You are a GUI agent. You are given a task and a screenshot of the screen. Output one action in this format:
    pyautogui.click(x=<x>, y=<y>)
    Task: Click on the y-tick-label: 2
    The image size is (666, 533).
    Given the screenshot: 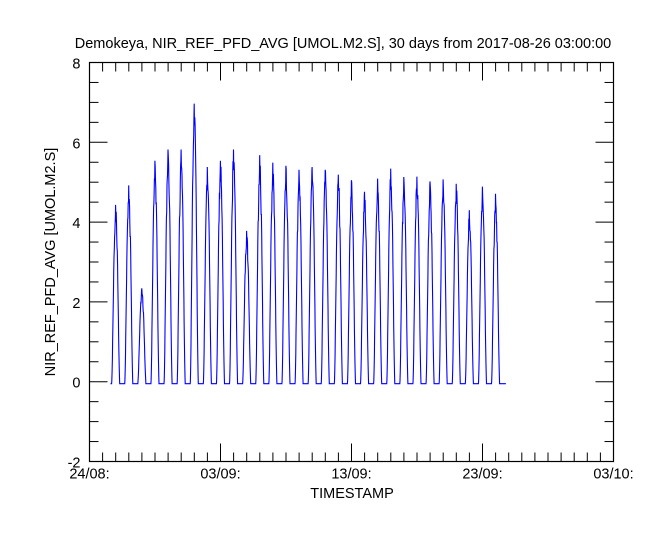 What is the action you would take?
    pyautogui.click(x=76, y=304)
    